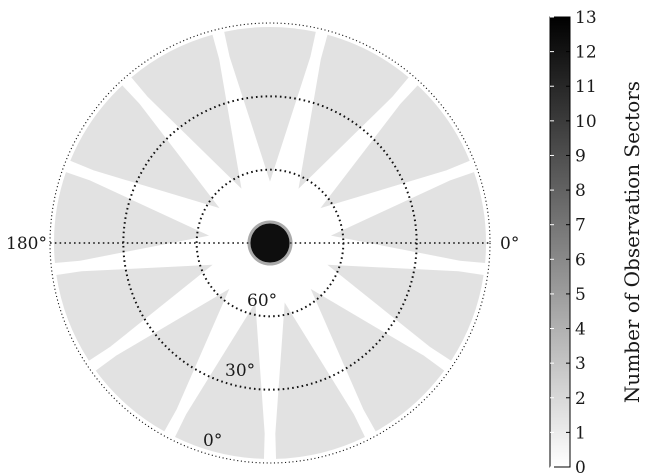  What do you see at coordinates (26, 244) in the screenshot?
I see `azimuth-label-180: 180°` at bounding box center [26, 244].